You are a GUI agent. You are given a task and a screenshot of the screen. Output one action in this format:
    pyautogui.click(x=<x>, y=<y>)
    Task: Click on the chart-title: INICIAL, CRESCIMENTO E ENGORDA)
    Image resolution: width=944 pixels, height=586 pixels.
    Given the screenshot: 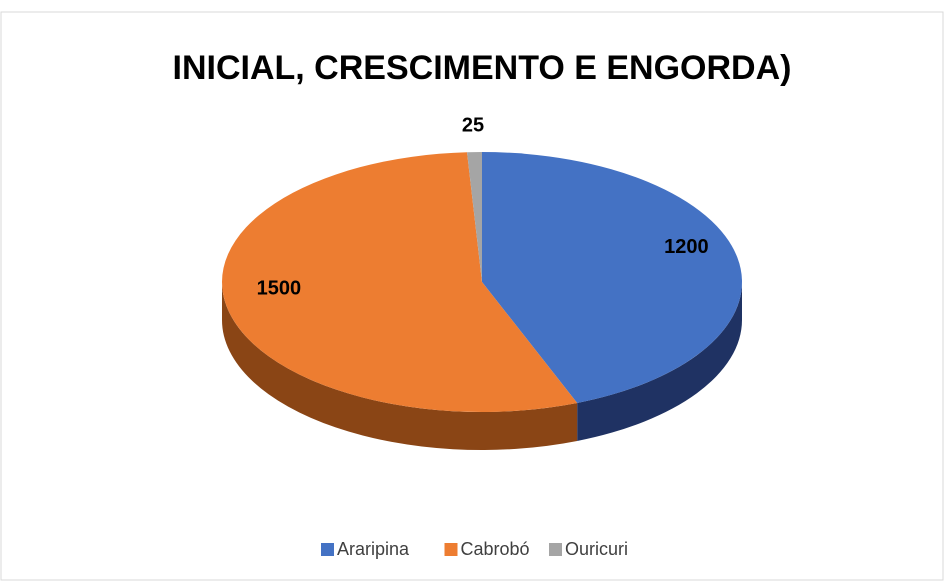 What is the action you would take?
    pyautogui.click(x=482, y=68)
    